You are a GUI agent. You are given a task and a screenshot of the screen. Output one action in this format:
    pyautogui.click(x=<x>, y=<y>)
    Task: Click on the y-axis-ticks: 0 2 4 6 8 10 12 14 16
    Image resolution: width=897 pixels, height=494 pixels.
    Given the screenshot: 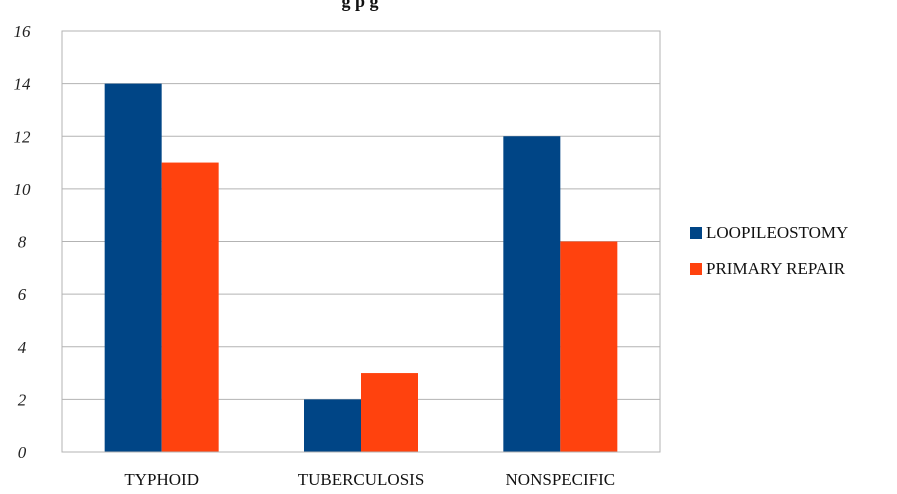 What is the action you would take?
    pyautogui.click(x=23, y=242)
    